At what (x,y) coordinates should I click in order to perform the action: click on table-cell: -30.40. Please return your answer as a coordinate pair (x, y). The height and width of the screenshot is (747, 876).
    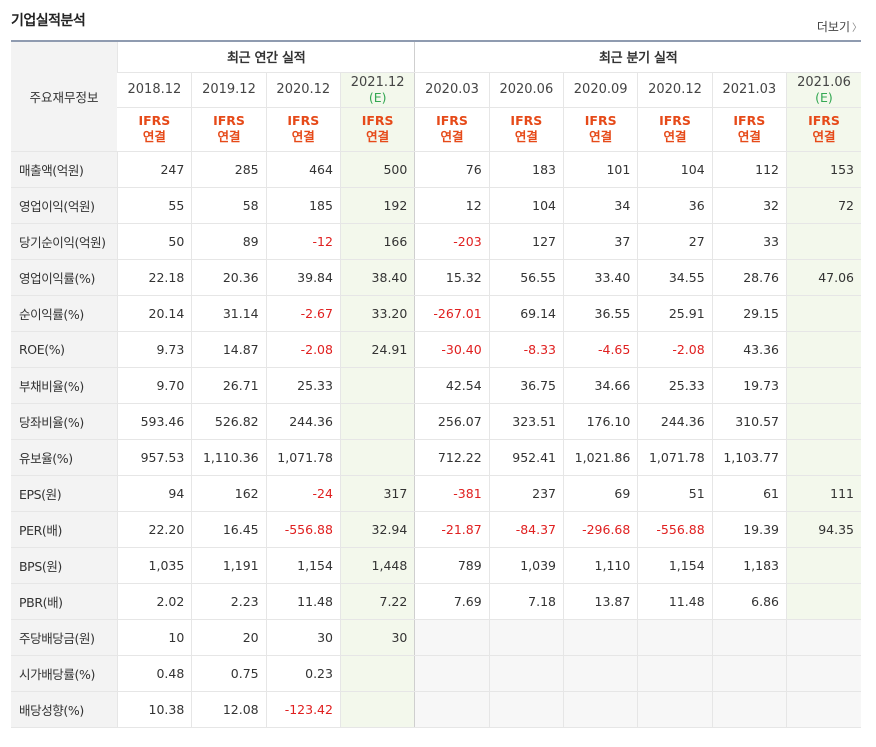
    Looking at the image, I should click on (452, 349).